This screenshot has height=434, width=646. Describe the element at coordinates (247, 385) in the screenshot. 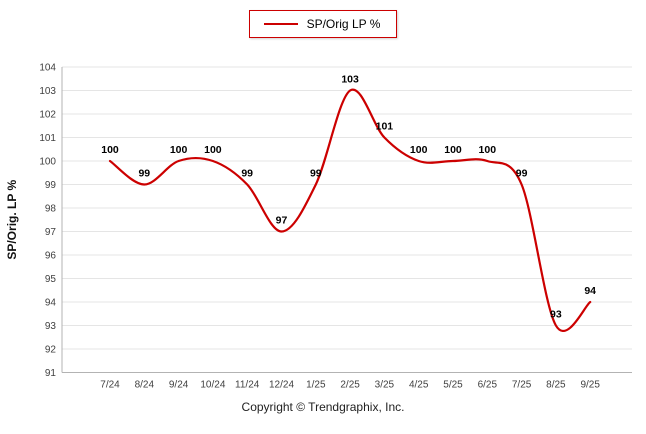

I see `x-tick-label: 11/24` at that location.